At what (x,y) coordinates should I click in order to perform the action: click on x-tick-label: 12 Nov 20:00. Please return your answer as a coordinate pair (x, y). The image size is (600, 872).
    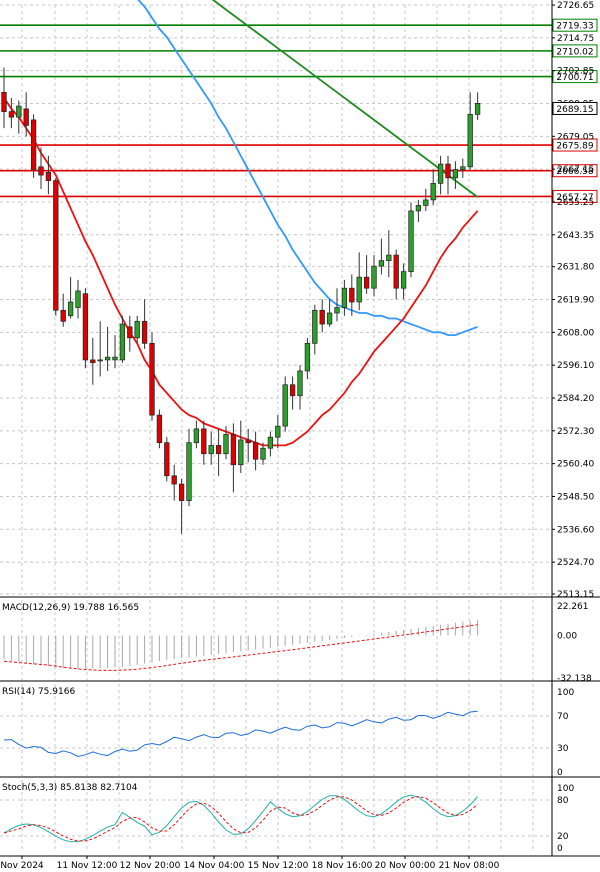
    Looking at the image, I should click on (150, 866).